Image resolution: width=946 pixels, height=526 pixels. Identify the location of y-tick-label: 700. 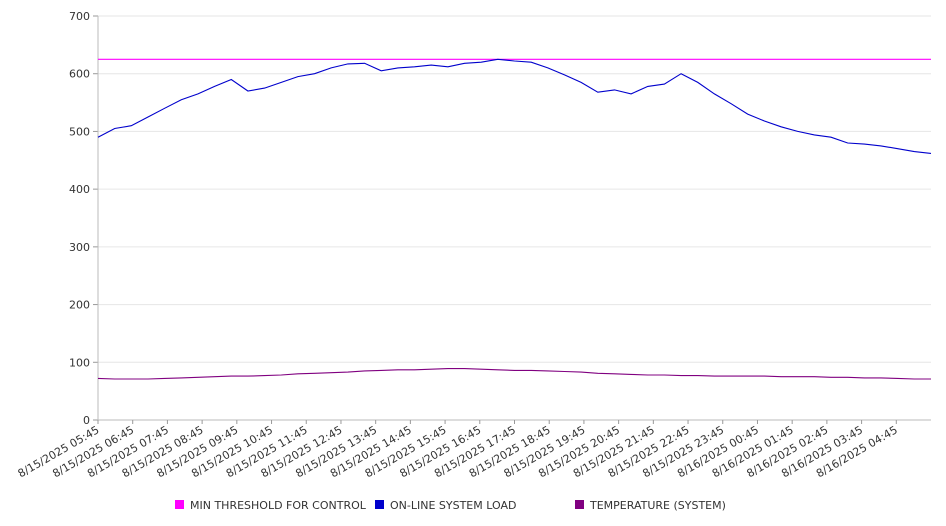
(79, 16).